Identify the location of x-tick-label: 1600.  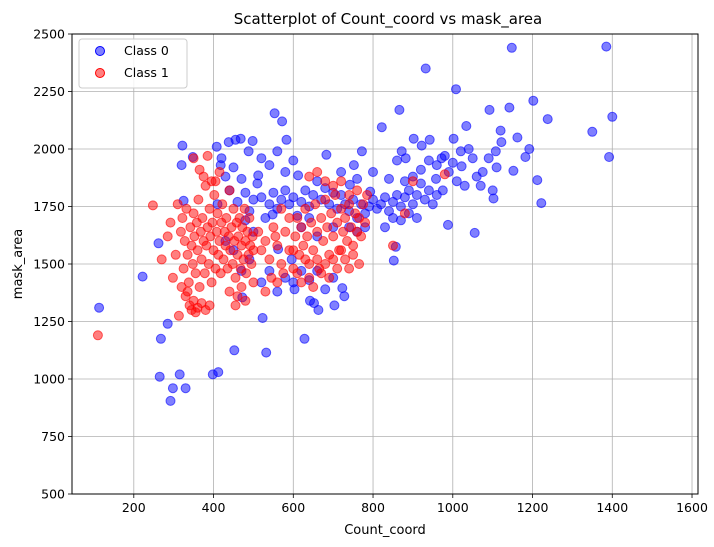
(692, 507).